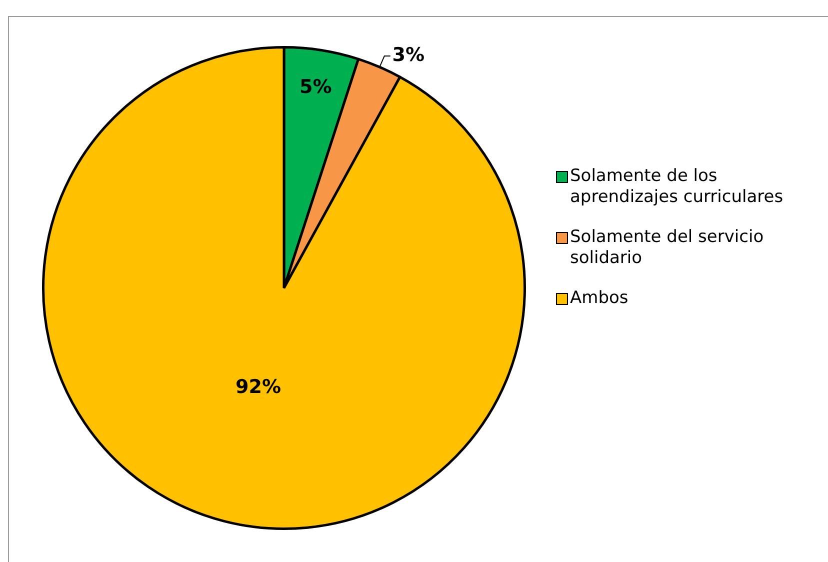 This screenshot has width=828, height=562. What do you see at coordinates (408, 55) in the screenshot?
I see `data-label: 3%` at bounding box center [408, 55].